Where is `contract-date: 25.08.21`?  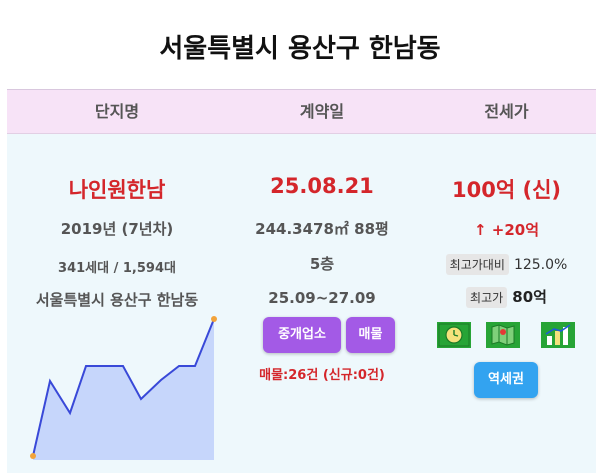
contract-date: 25.08.21 is located at coordinates (322, 186).